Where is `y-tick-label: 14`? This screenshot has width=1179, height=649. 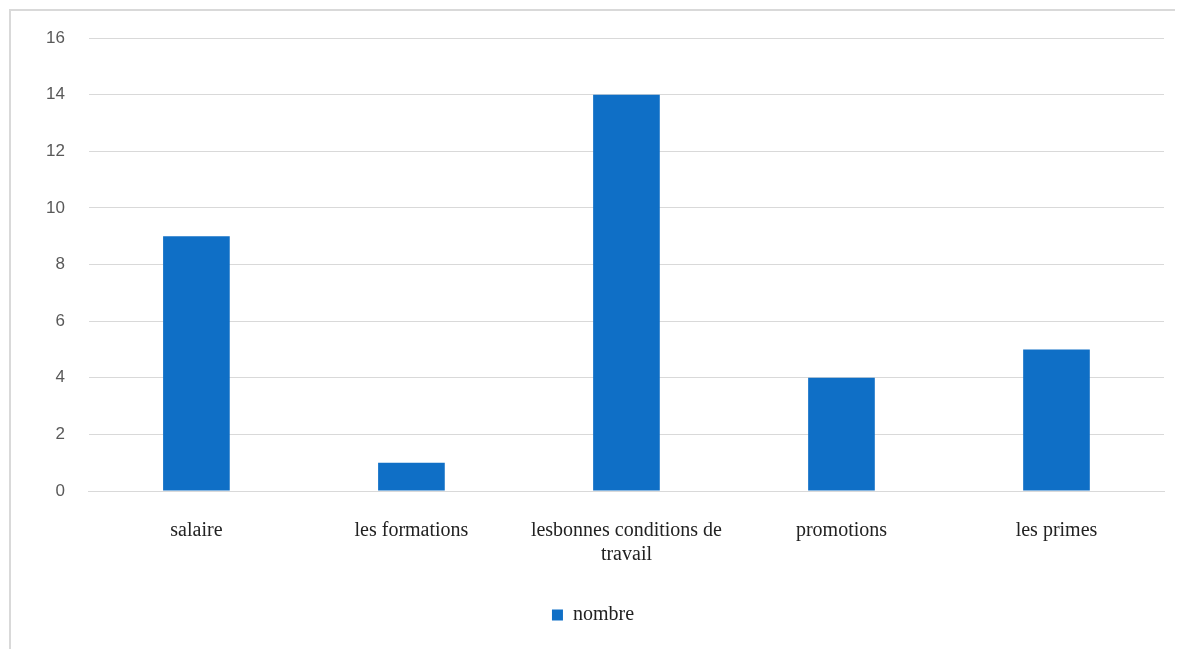 y-tick-label: 14 is located at coordinates (55, 94).